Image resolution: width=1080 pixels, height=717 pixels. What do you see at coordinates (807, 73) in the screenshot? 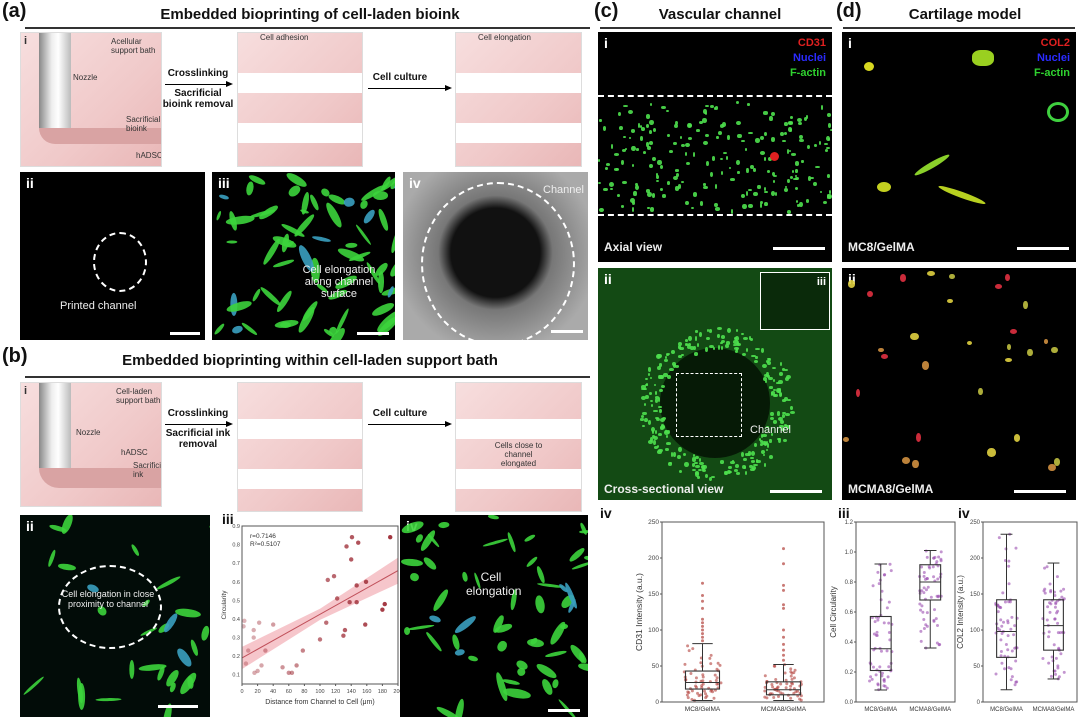
I see `legend-f-actin: F-actin` at bounding box center [807, 73].